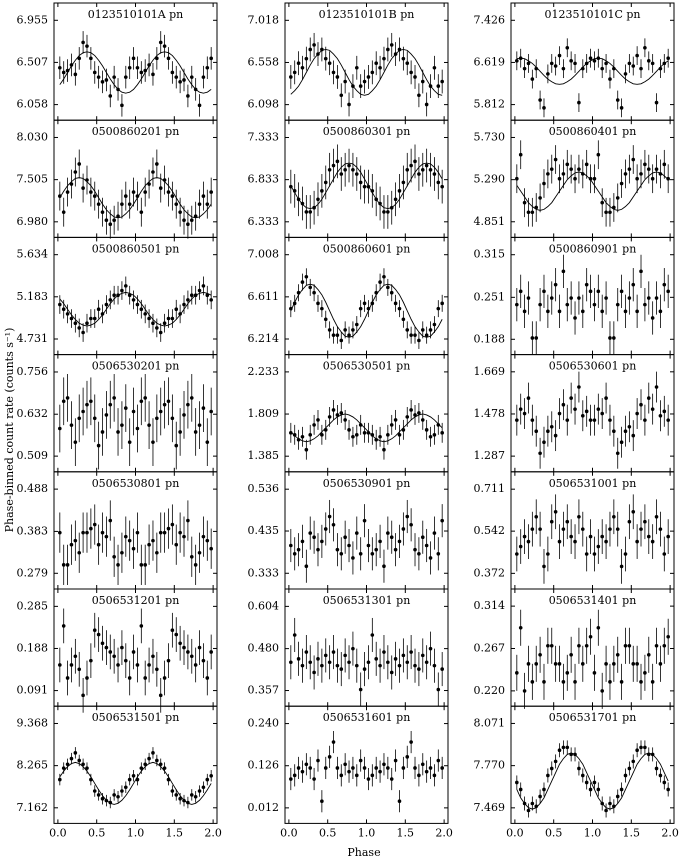  What do you see at coordinates (264, 723) in the screenshot?
I see `y-tick-label: 0.240` at bounding box center [264, 723].